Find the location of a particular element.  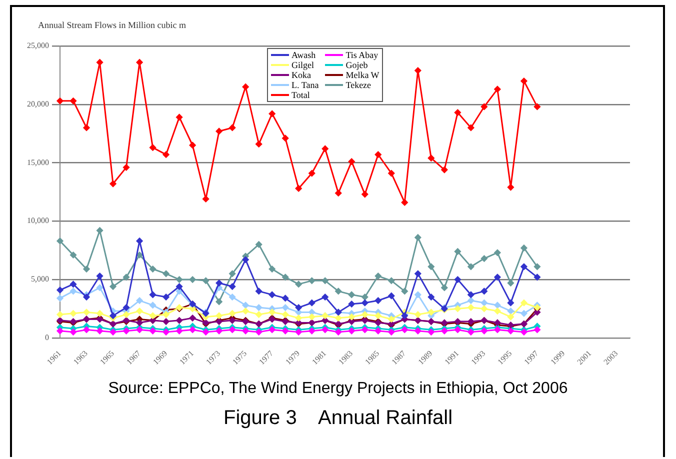

x-tick-label: 1979 is located at coordinates (293, 357).